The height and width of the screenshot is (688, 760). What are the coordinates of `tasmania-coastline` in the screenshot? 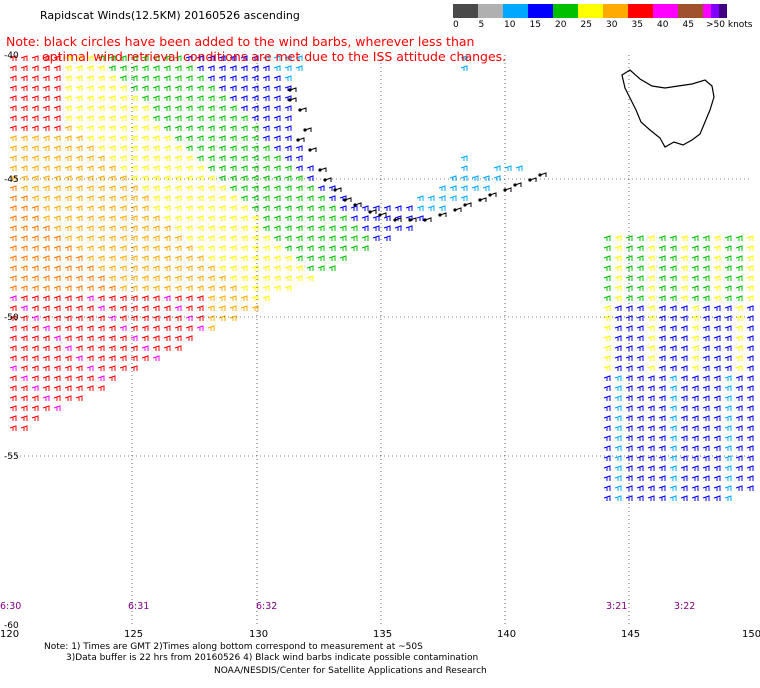 It's located at (668, 108).